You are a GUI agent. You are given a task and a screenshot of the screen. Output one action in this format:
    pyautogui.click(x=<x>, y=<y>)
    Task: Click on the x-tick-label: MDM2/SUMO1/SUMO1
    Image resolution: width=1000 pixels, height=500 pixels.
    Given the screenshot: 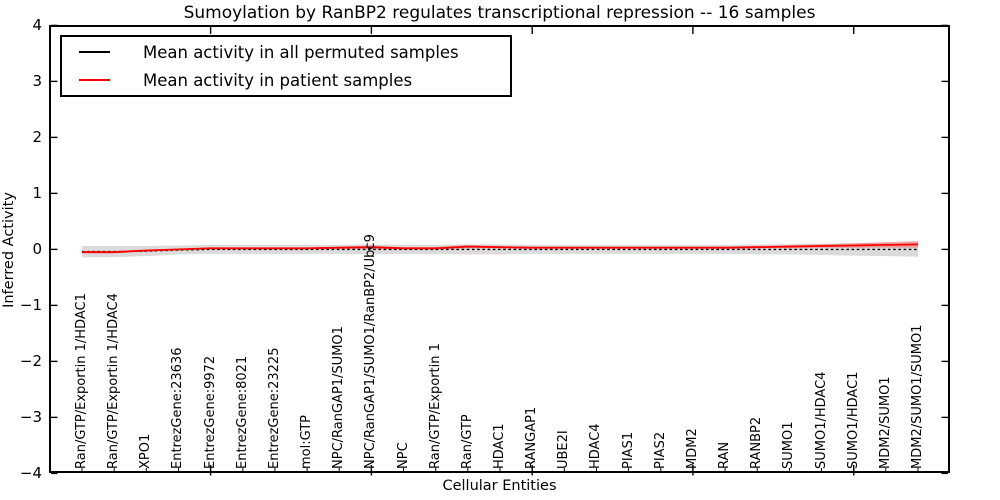 What is the action you would take?
    pyautogui.click(x=917, y=396)
    